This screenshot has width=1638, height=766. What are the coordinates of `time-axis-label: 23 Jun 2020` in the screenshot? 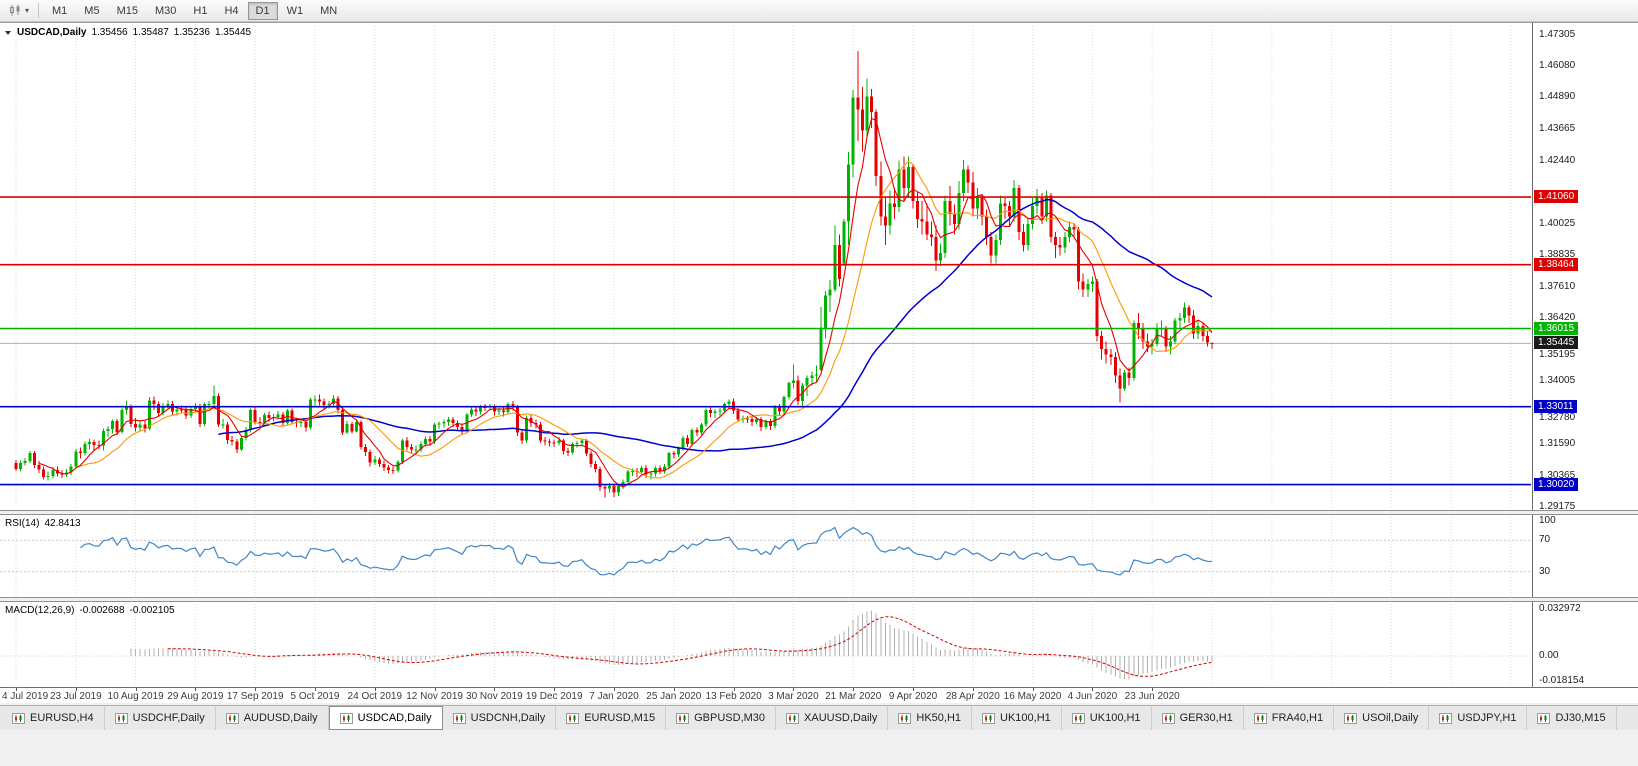 It's located at (1152, 696).